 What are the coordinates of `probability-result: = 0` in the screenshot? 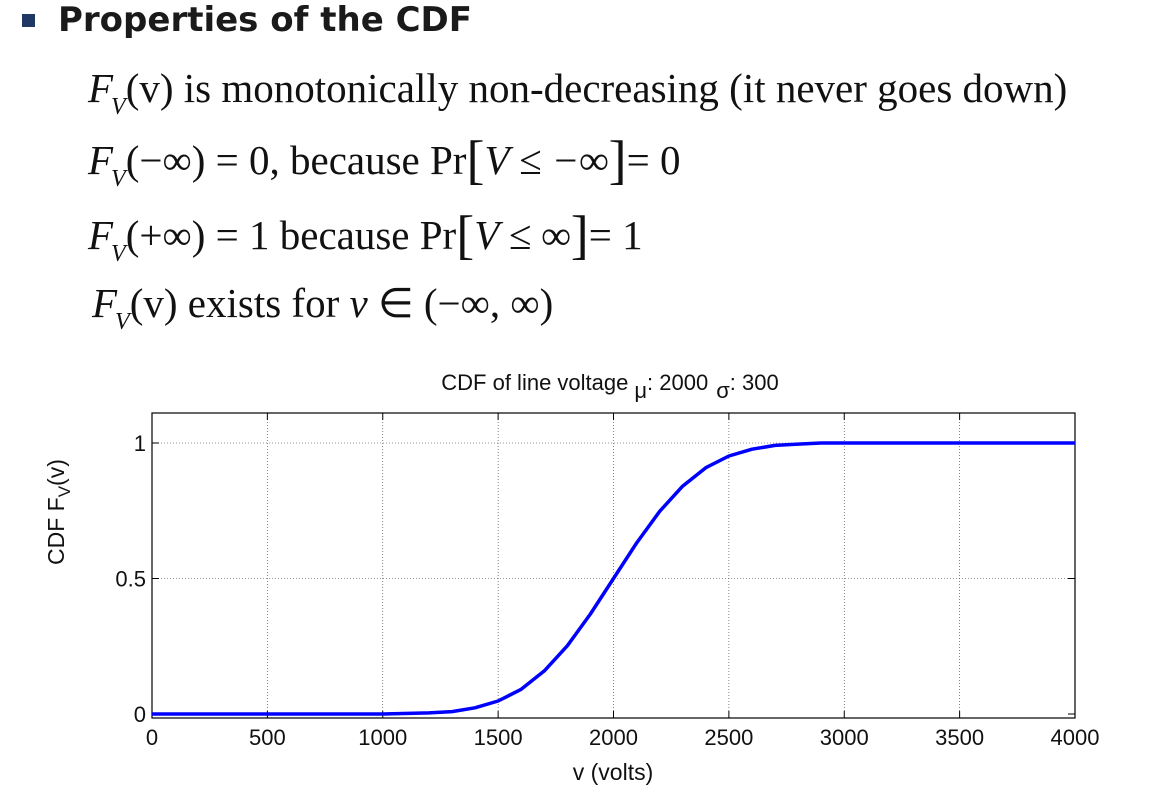 It's located at (653, 160).